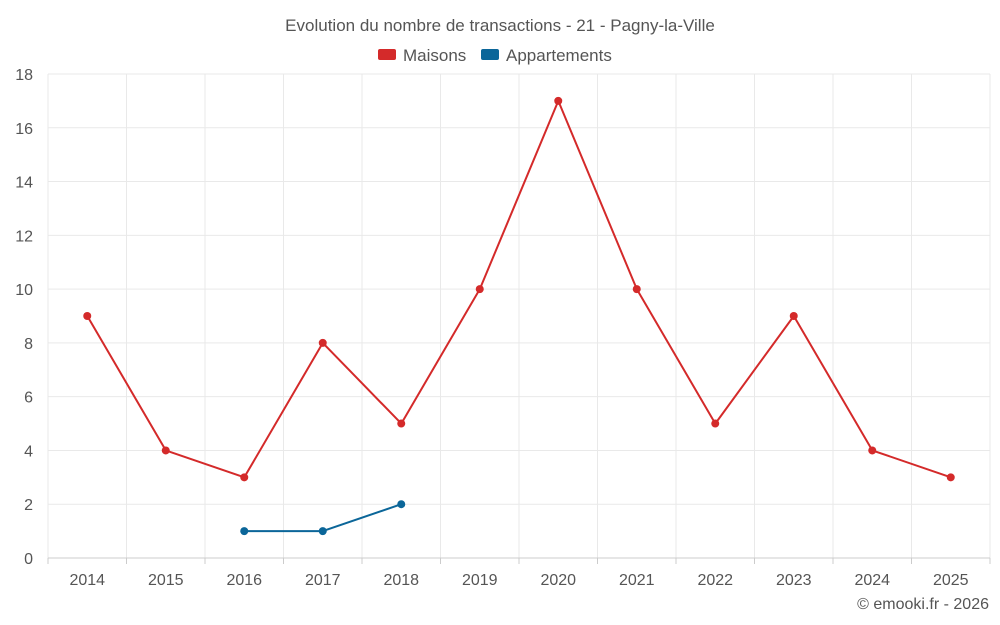 This screenshot has width=1000, height=625. What do you see at coordinates (715, 580) in the screenshot?
I see `x-tick-label: 2022` at bounding box center [715, 580].